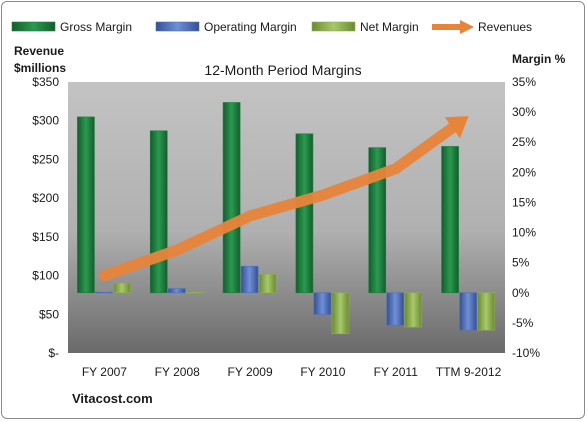 The width and height of the screenshot is (588, 422). Describe the element at coordinates (33, 26) in the screenshot. I see `legend-swatch-gross-margin` at that location.